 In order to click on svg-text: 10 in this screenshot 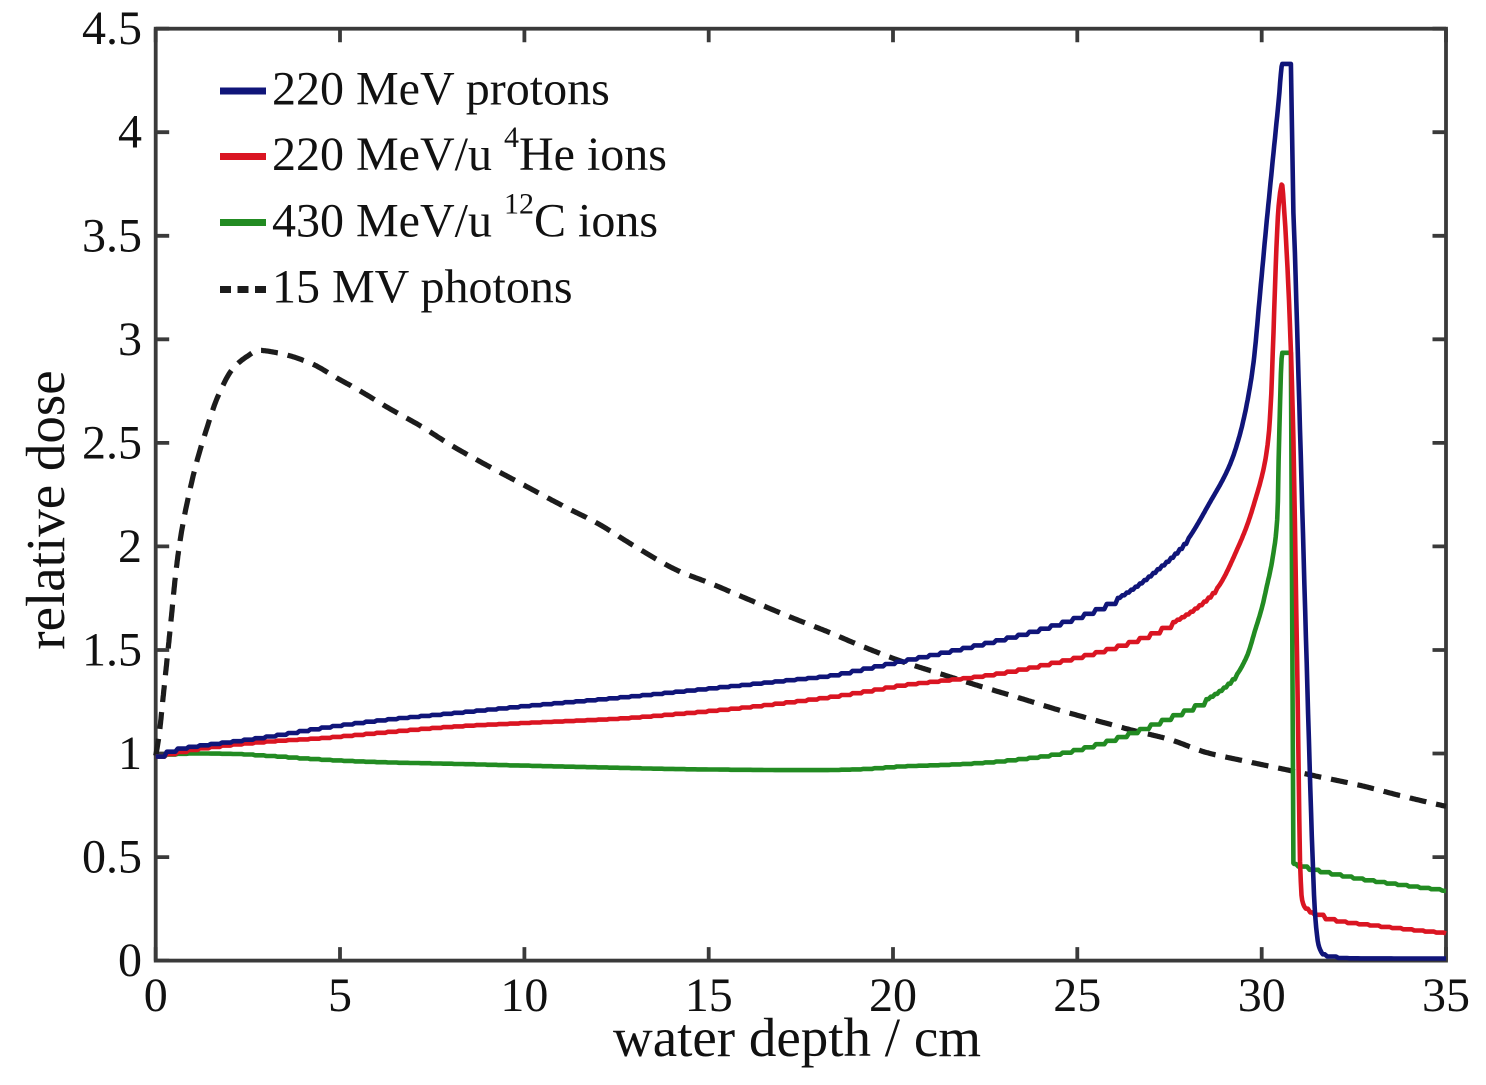, I will do `click(524, 995)`.